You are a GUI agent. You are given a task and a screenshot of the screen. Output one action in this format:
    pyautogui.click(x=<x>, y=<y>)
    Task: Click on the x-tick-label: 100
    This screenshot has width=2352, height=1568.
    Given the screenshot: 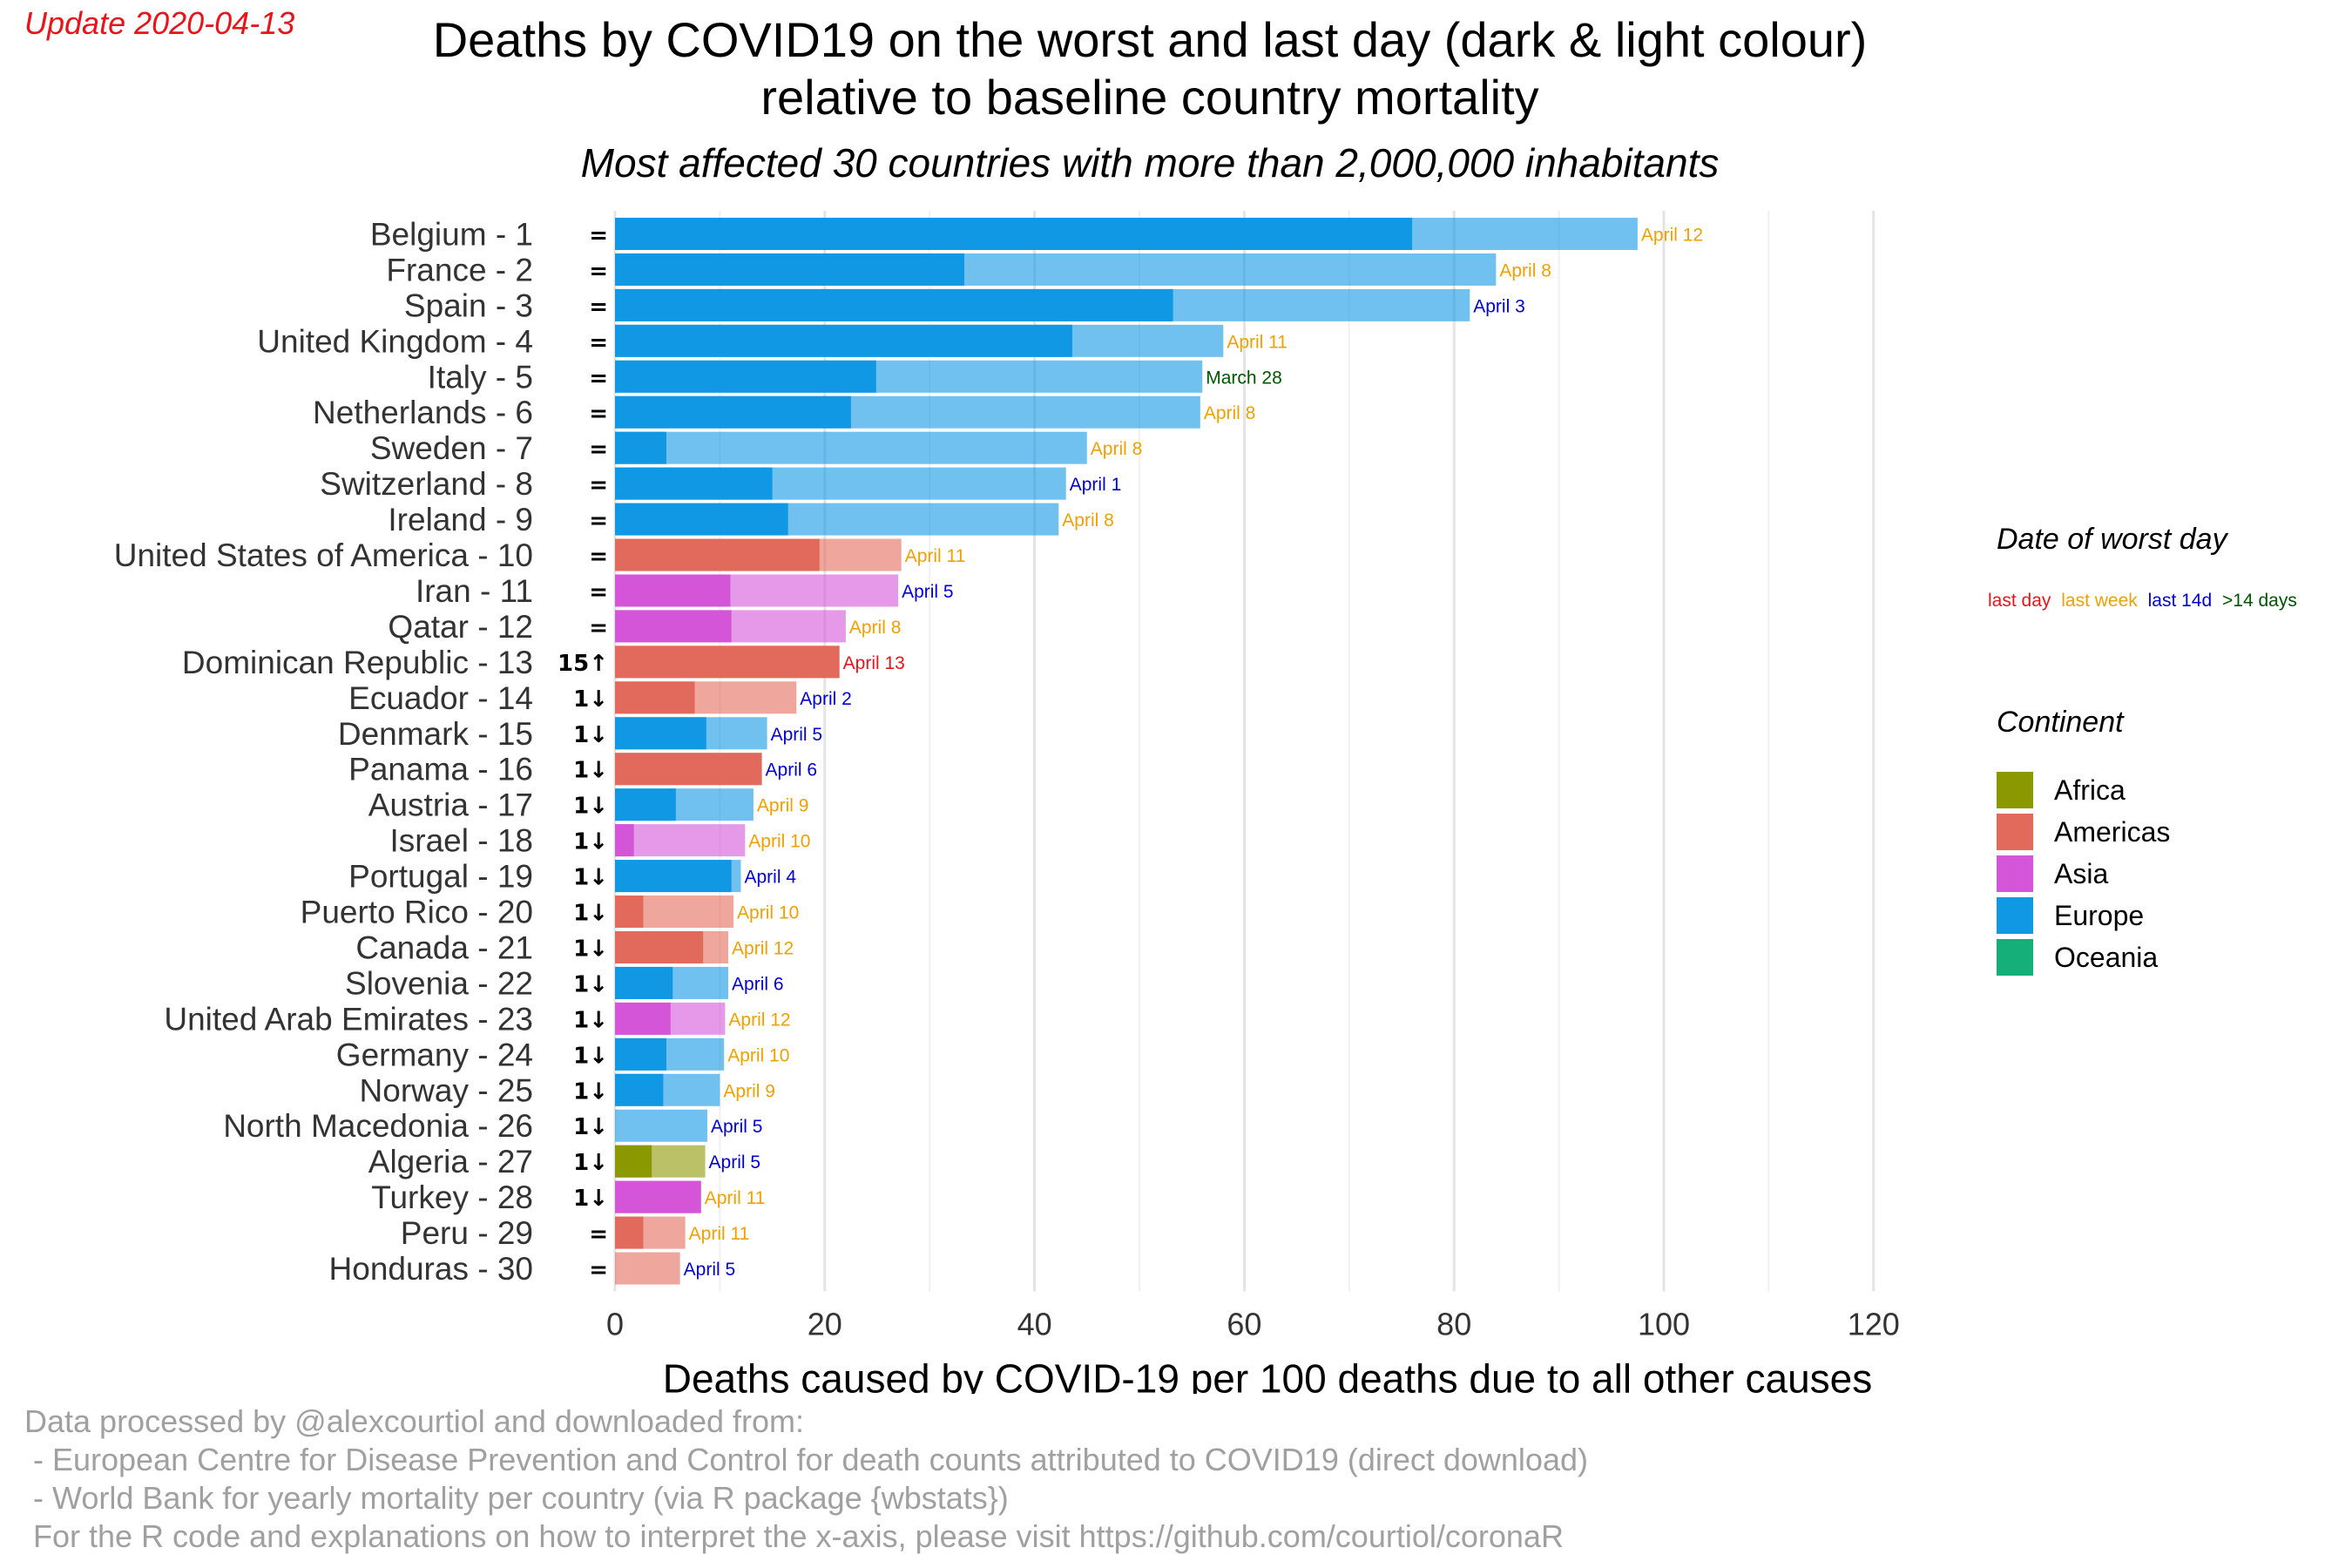 What is the action you would take?
    pyautogui.click(x=1664, y=1324)
    